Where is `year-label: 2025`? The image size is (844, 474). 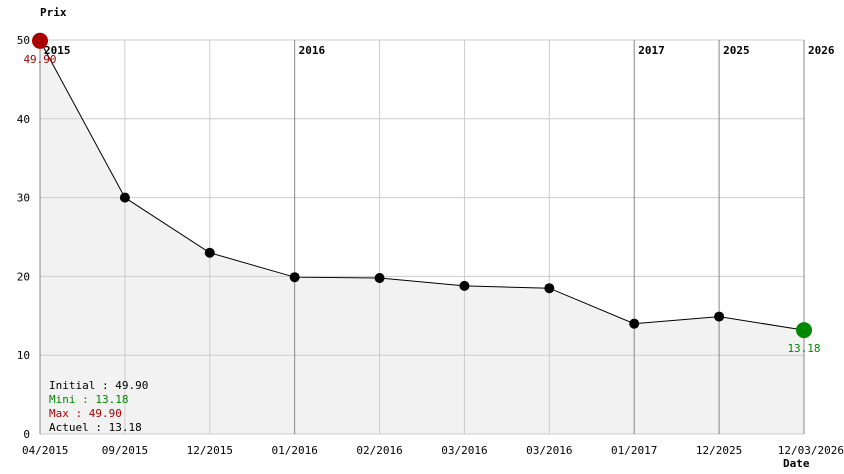
year-label: 2025 is located at coordinates (736, 50).